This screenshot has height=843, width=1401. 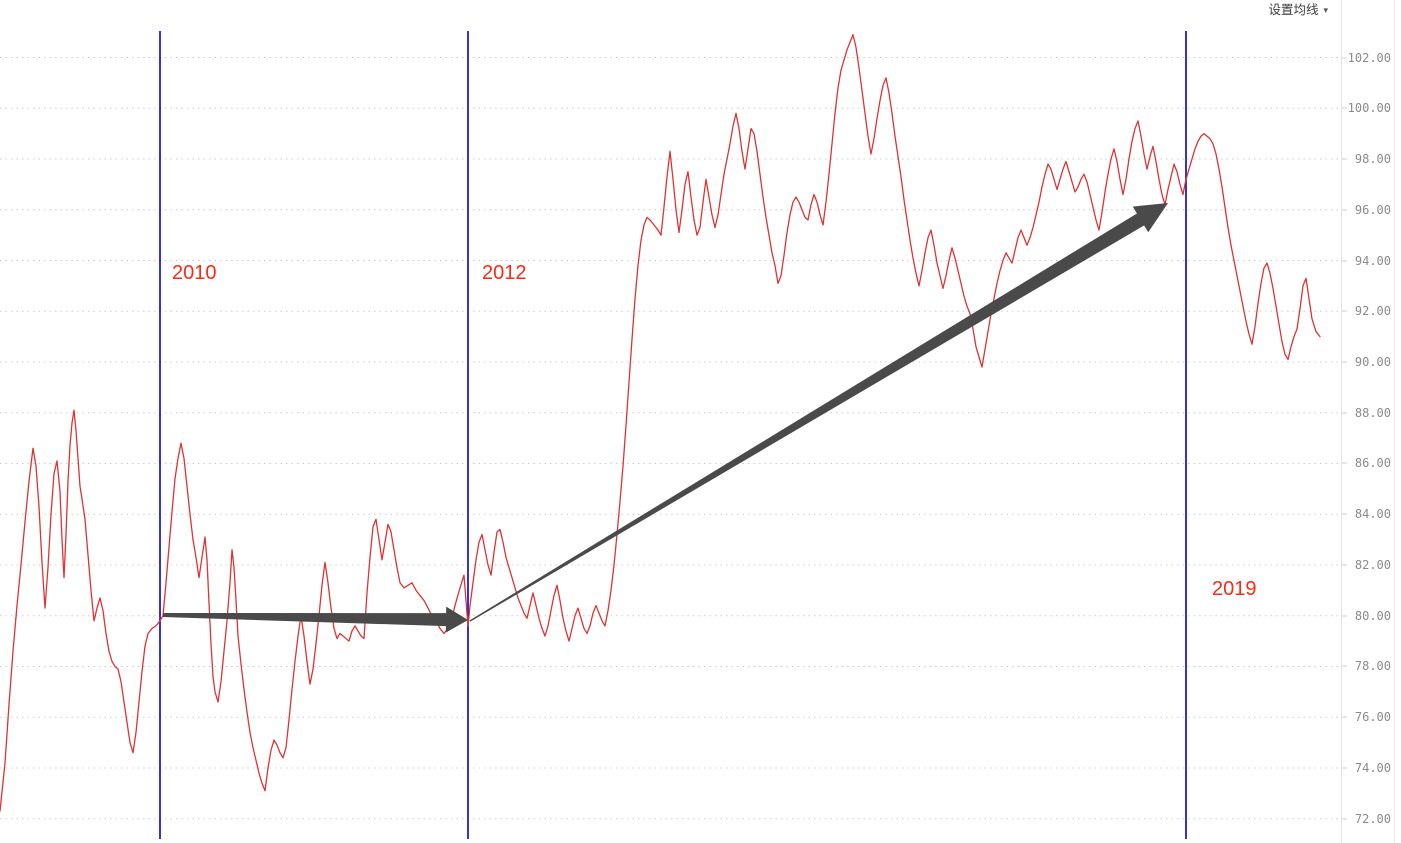 I want to click on moving-average-settings-label: 设置均线, so click(x=1293, y=10).